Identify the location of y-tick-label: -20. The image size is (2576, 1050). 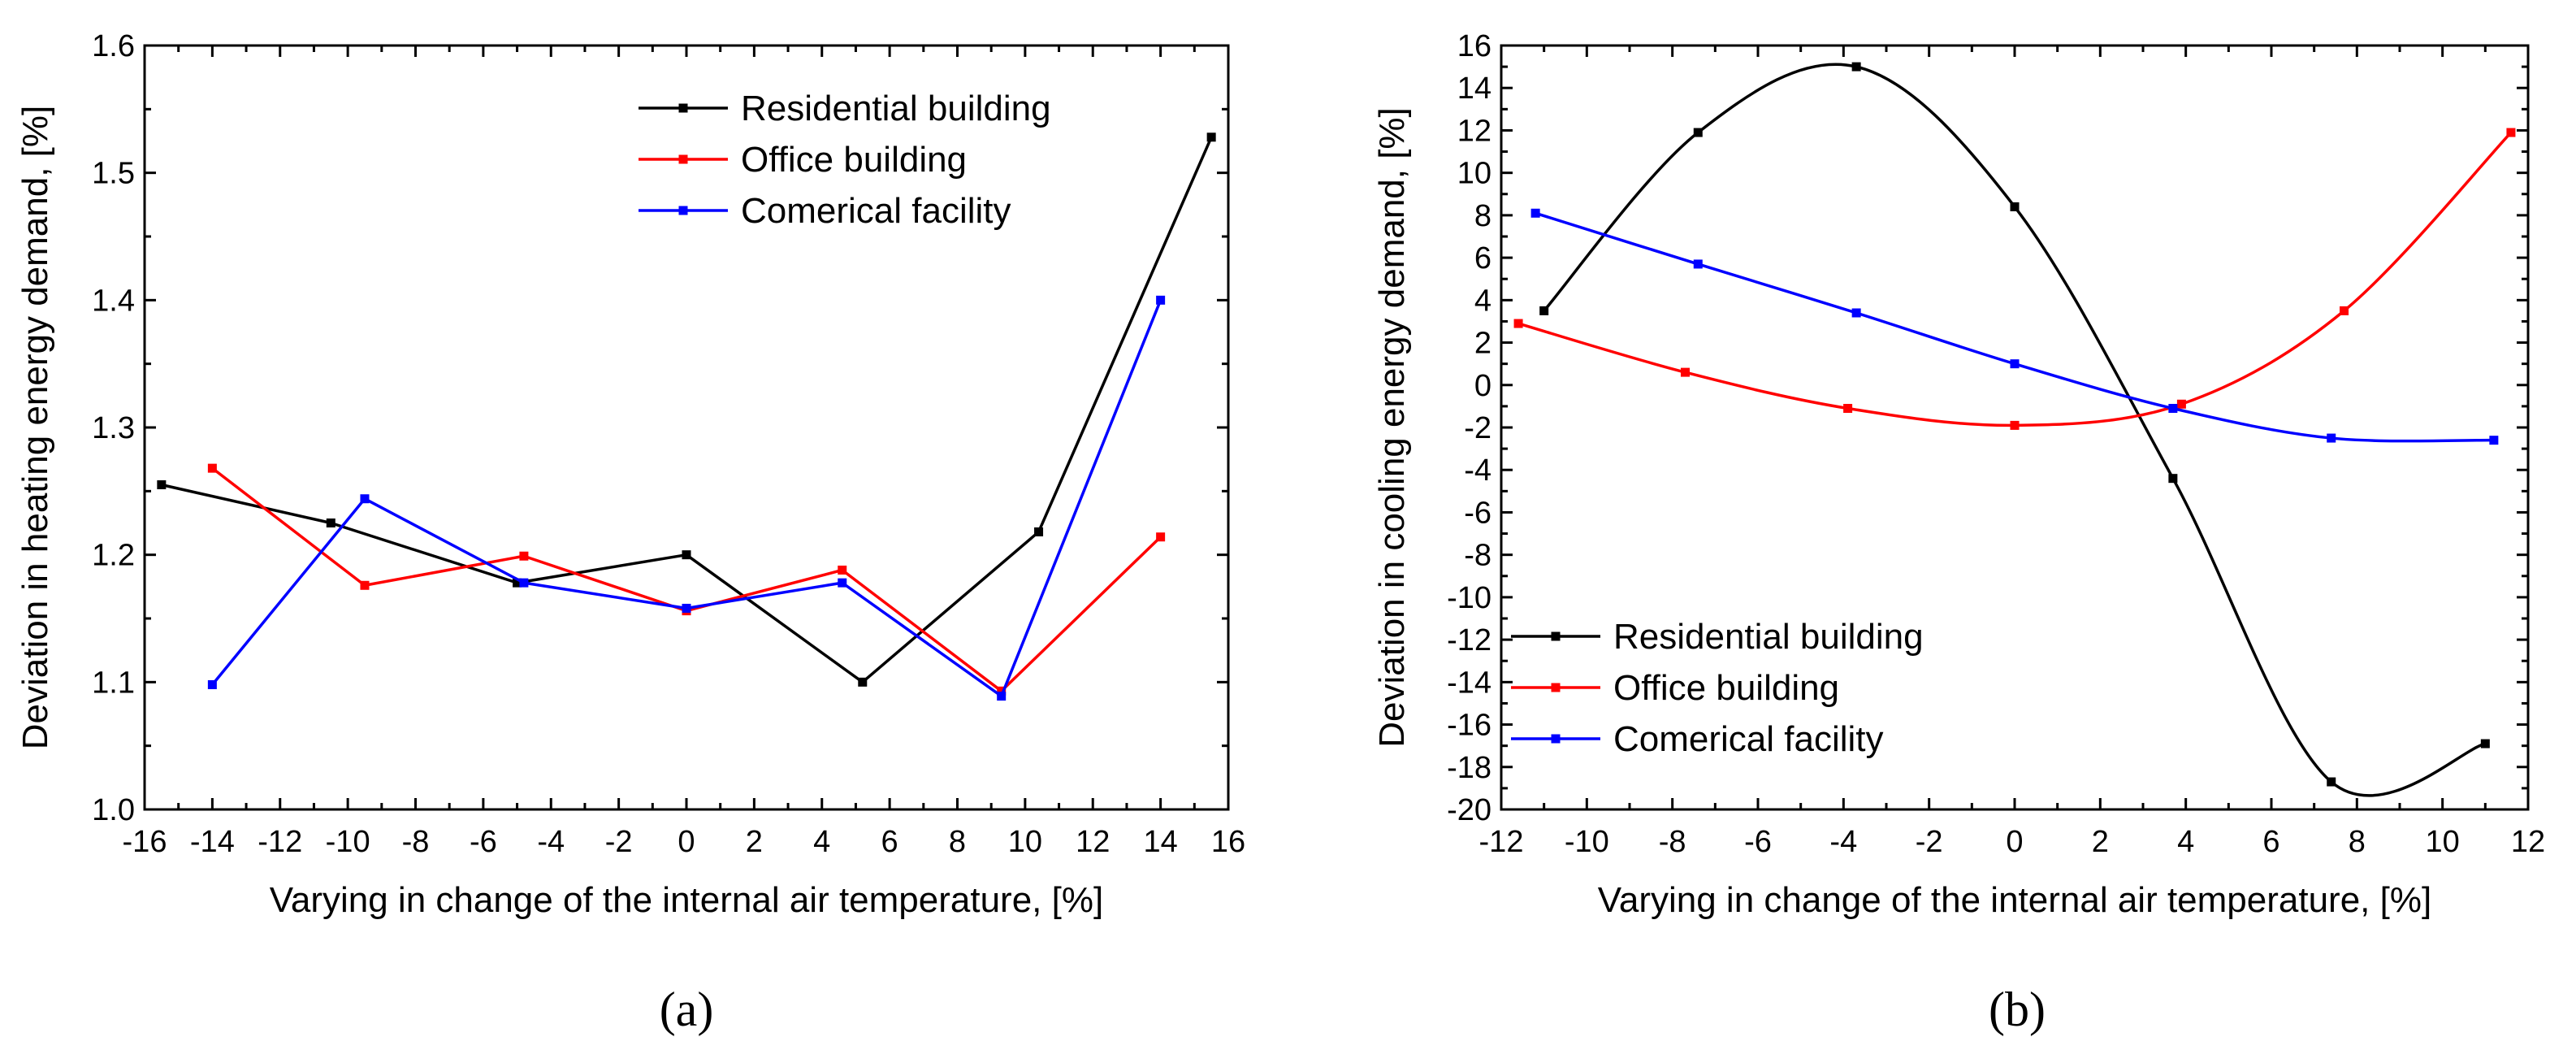
(1469, 810).